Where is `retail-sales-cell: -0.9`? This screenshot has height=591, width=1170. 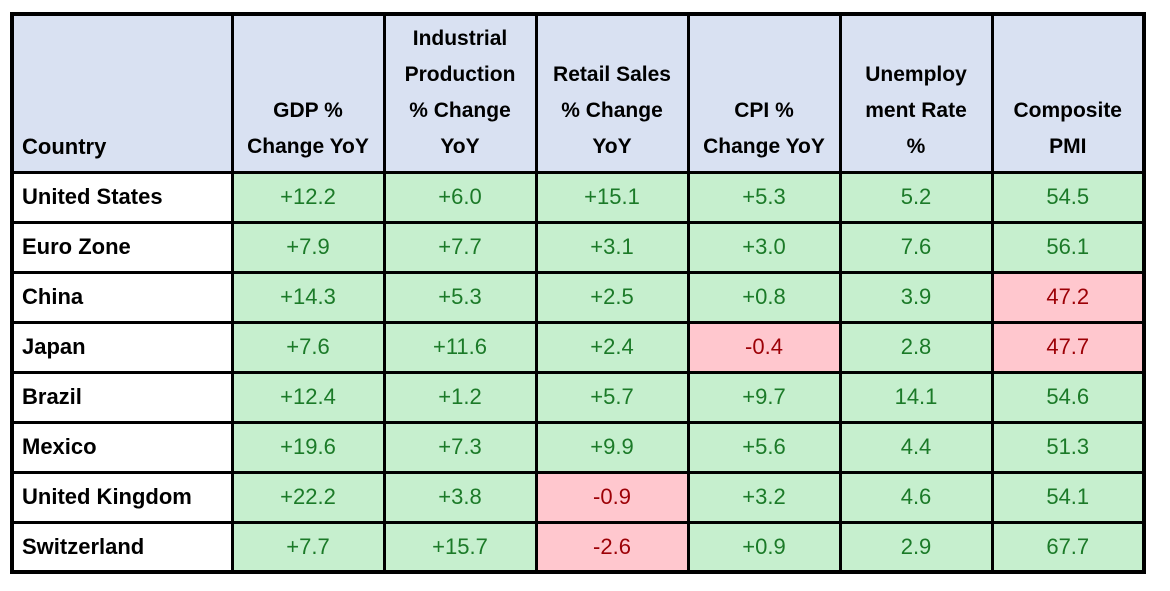 retail-sales-cell: -0.9 is located at coordinates (612, 497).